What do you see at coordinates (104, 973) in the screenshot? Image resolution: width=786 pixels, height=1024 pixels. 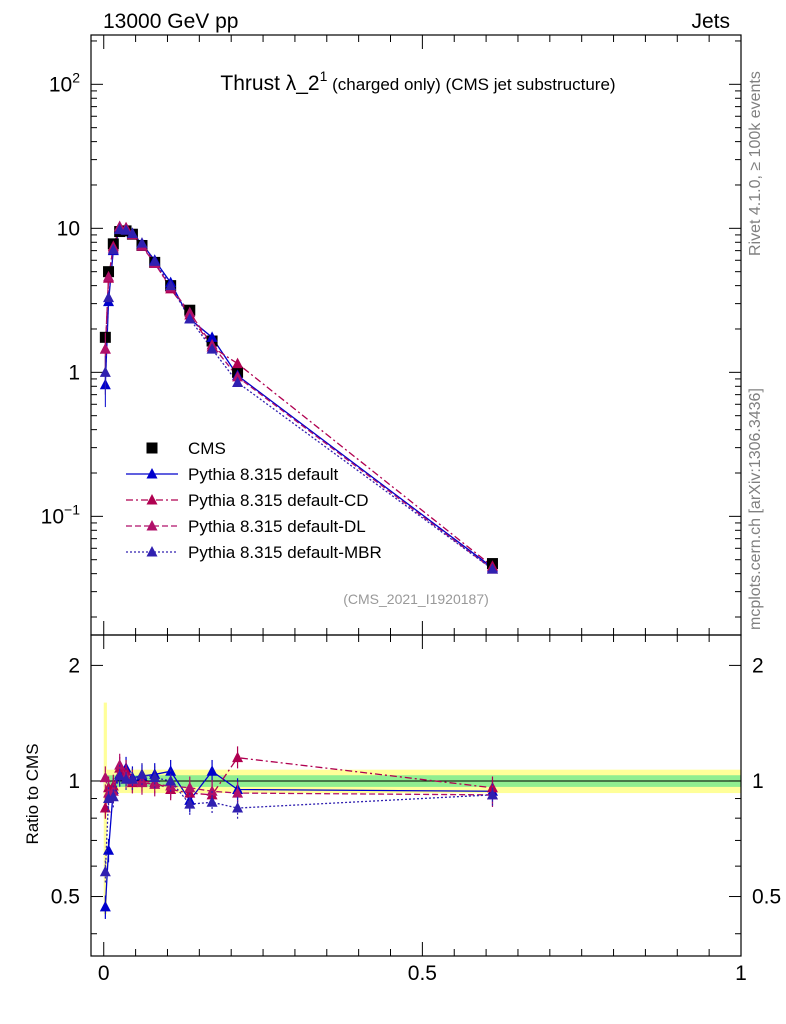 I see `x-tick-label: 0` at bounding box center [104, 973].